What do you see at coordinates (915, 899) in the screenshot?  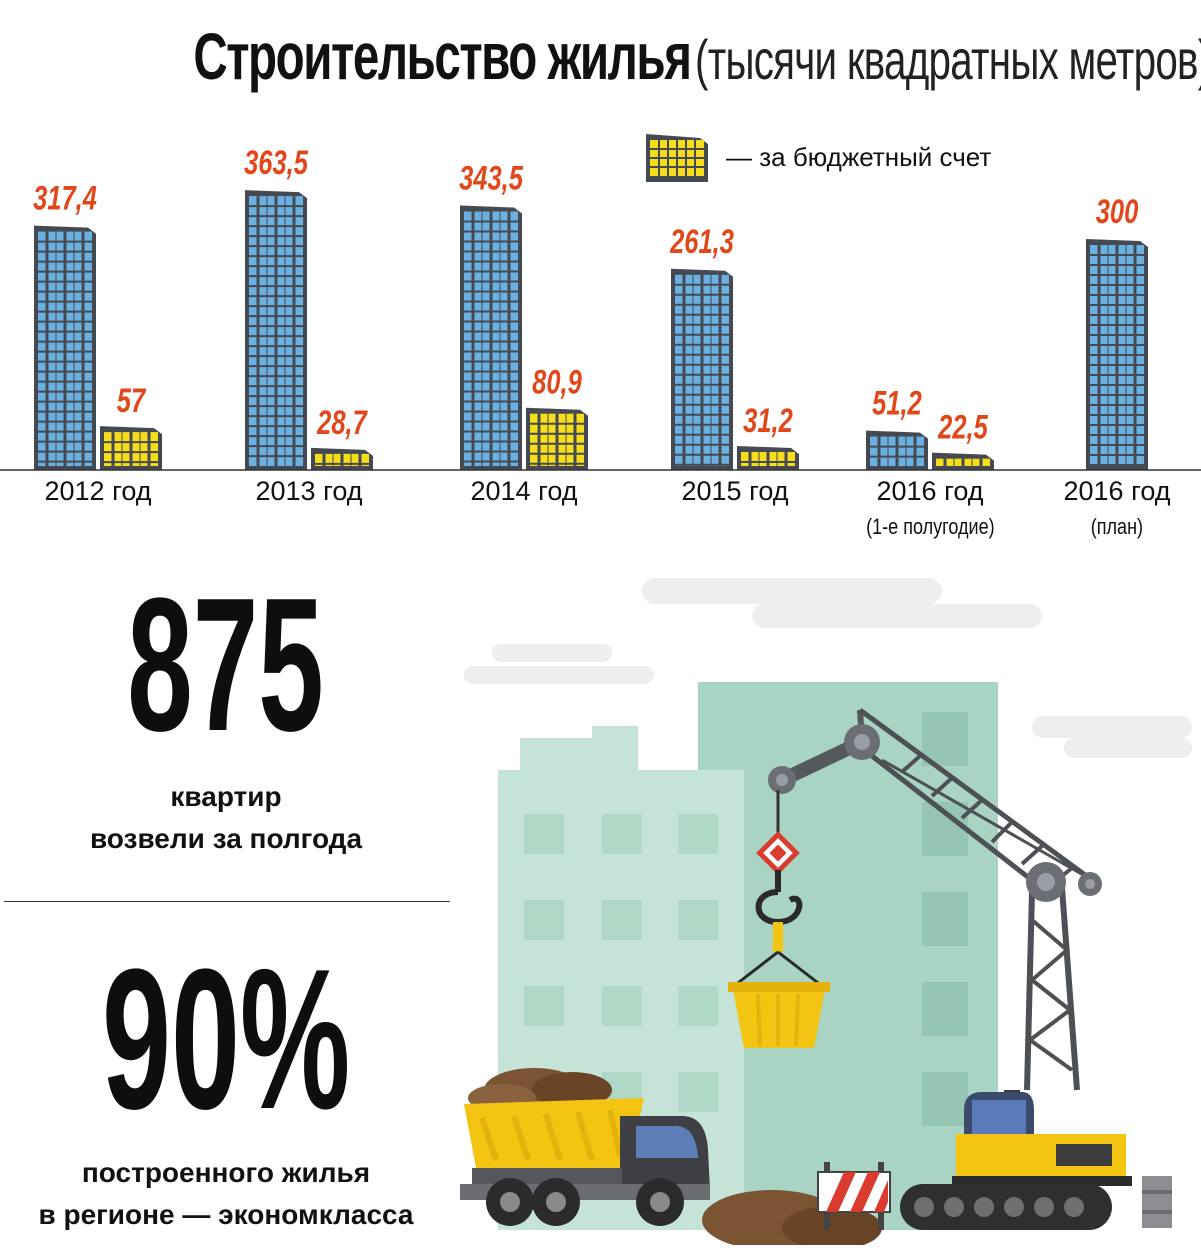 I see `crane` at bounding box center [915, 899].